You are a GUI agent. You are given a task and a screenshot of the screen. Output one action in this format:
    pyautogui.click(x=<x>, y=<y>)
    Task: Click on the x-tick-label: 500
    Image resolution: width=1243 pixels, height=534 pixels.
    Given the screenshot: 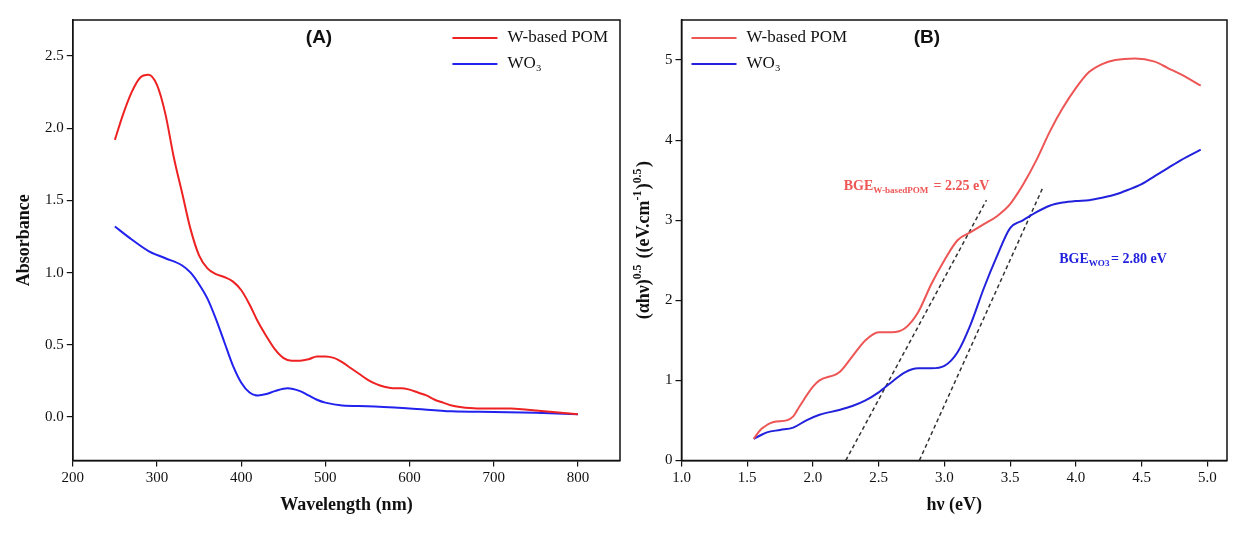 What is the action you would take?
    pyautogui.click(x=325, y=477)
    